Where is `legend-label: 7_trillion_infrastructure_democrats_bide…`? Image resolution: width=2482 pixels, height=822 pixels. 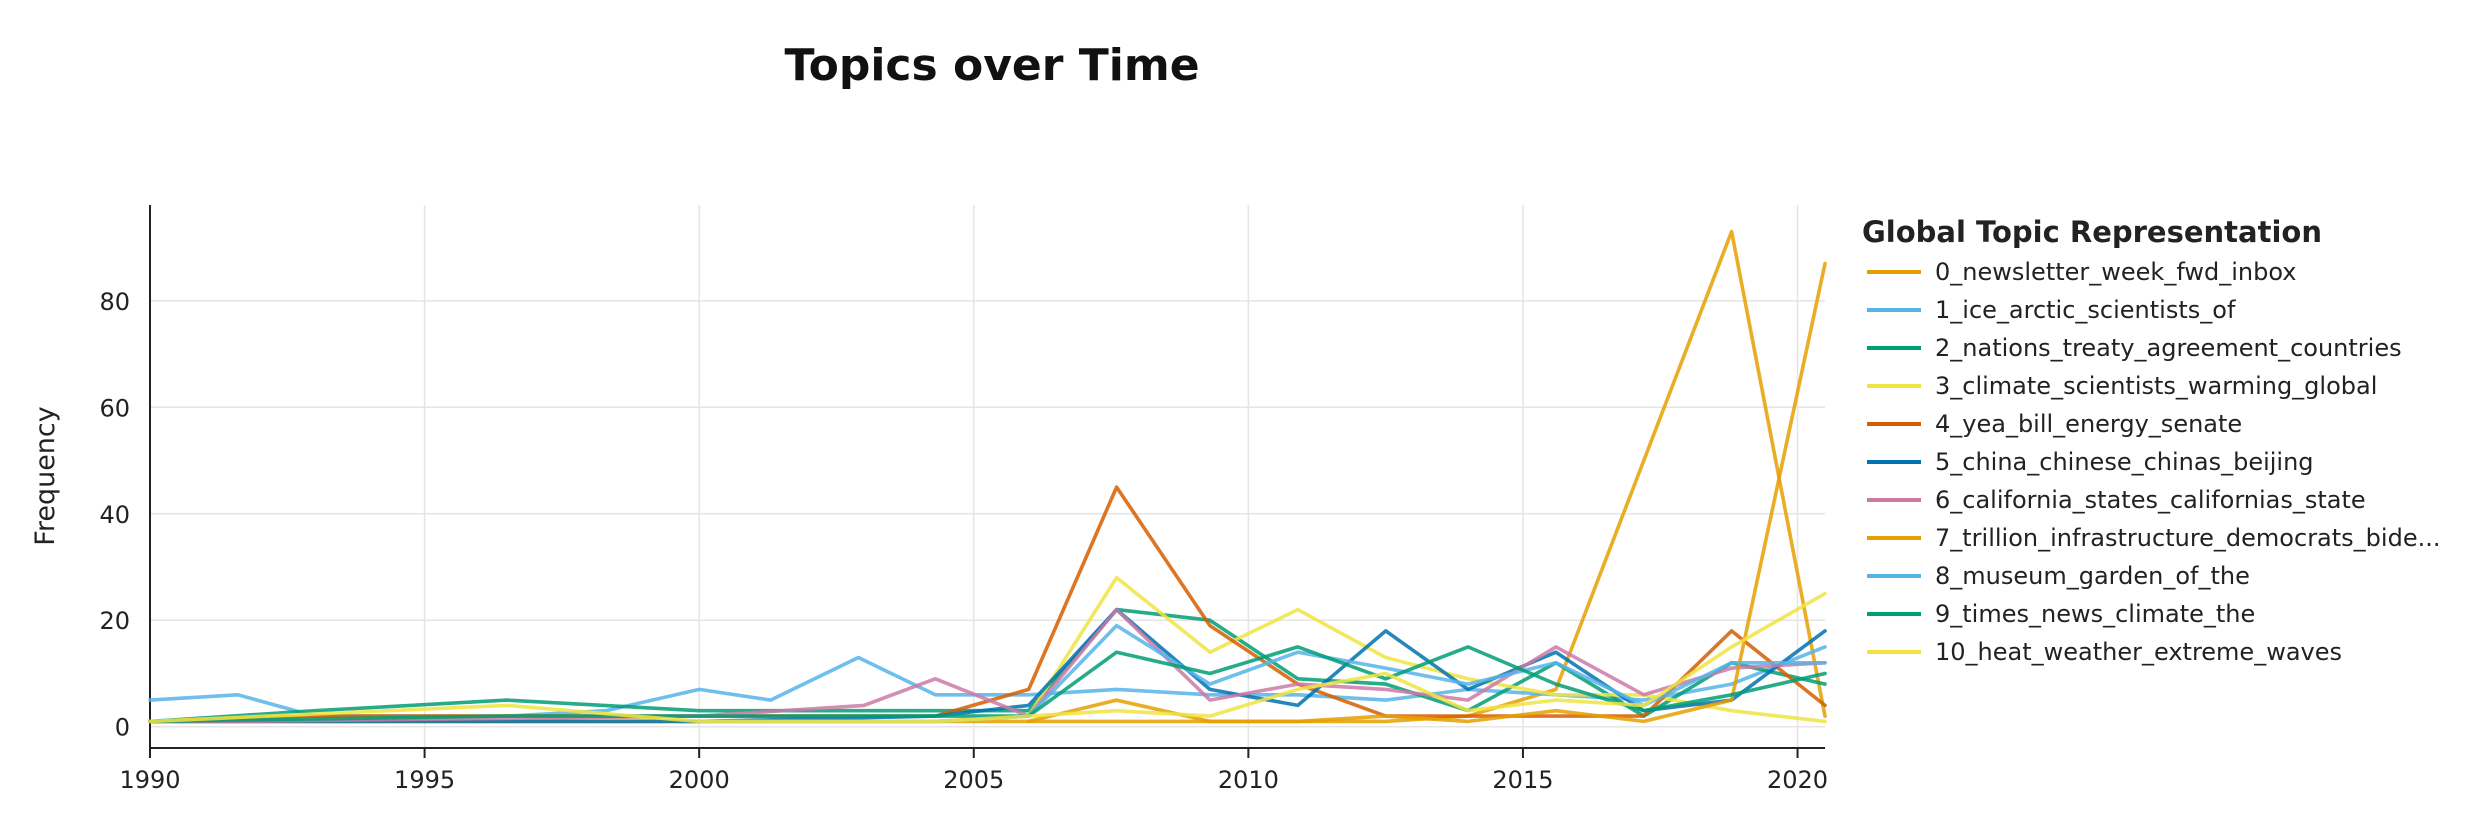 legend-label: 7_trillion_infrastructure_democrats_bide… is located at coordinates (2187, 538).